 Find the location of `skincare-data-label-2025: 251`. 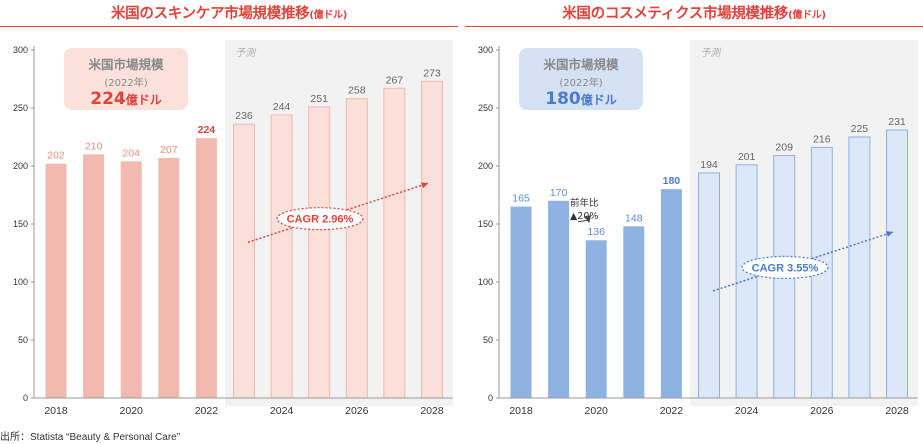

skincare-data-label-2025: 251 is located at coordinates (319, 99).